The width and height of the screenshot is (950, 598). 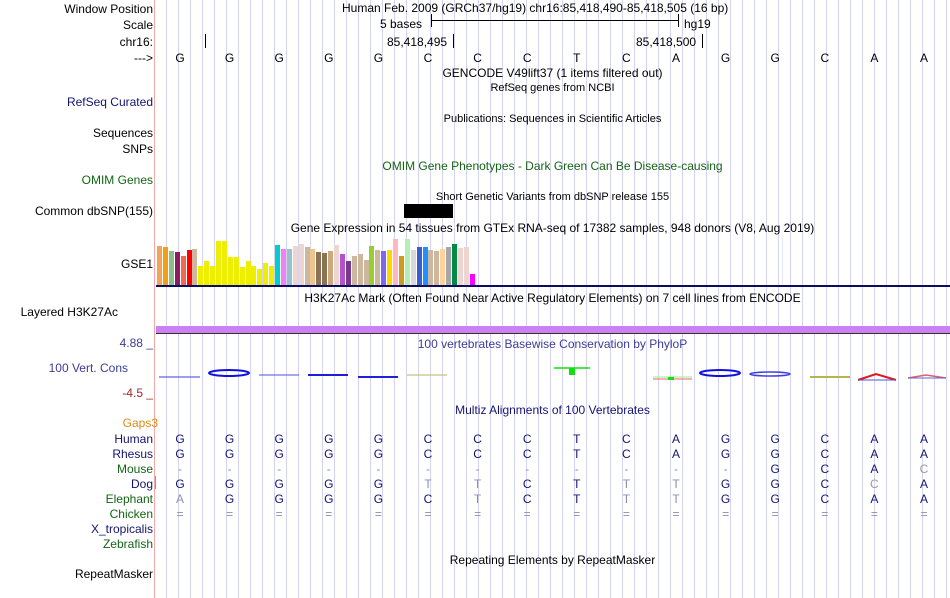 What do you see at coordinates (108, 9) in the screenshot?
I see `label-window-position: Window Position` at bounding box center [108, 9].